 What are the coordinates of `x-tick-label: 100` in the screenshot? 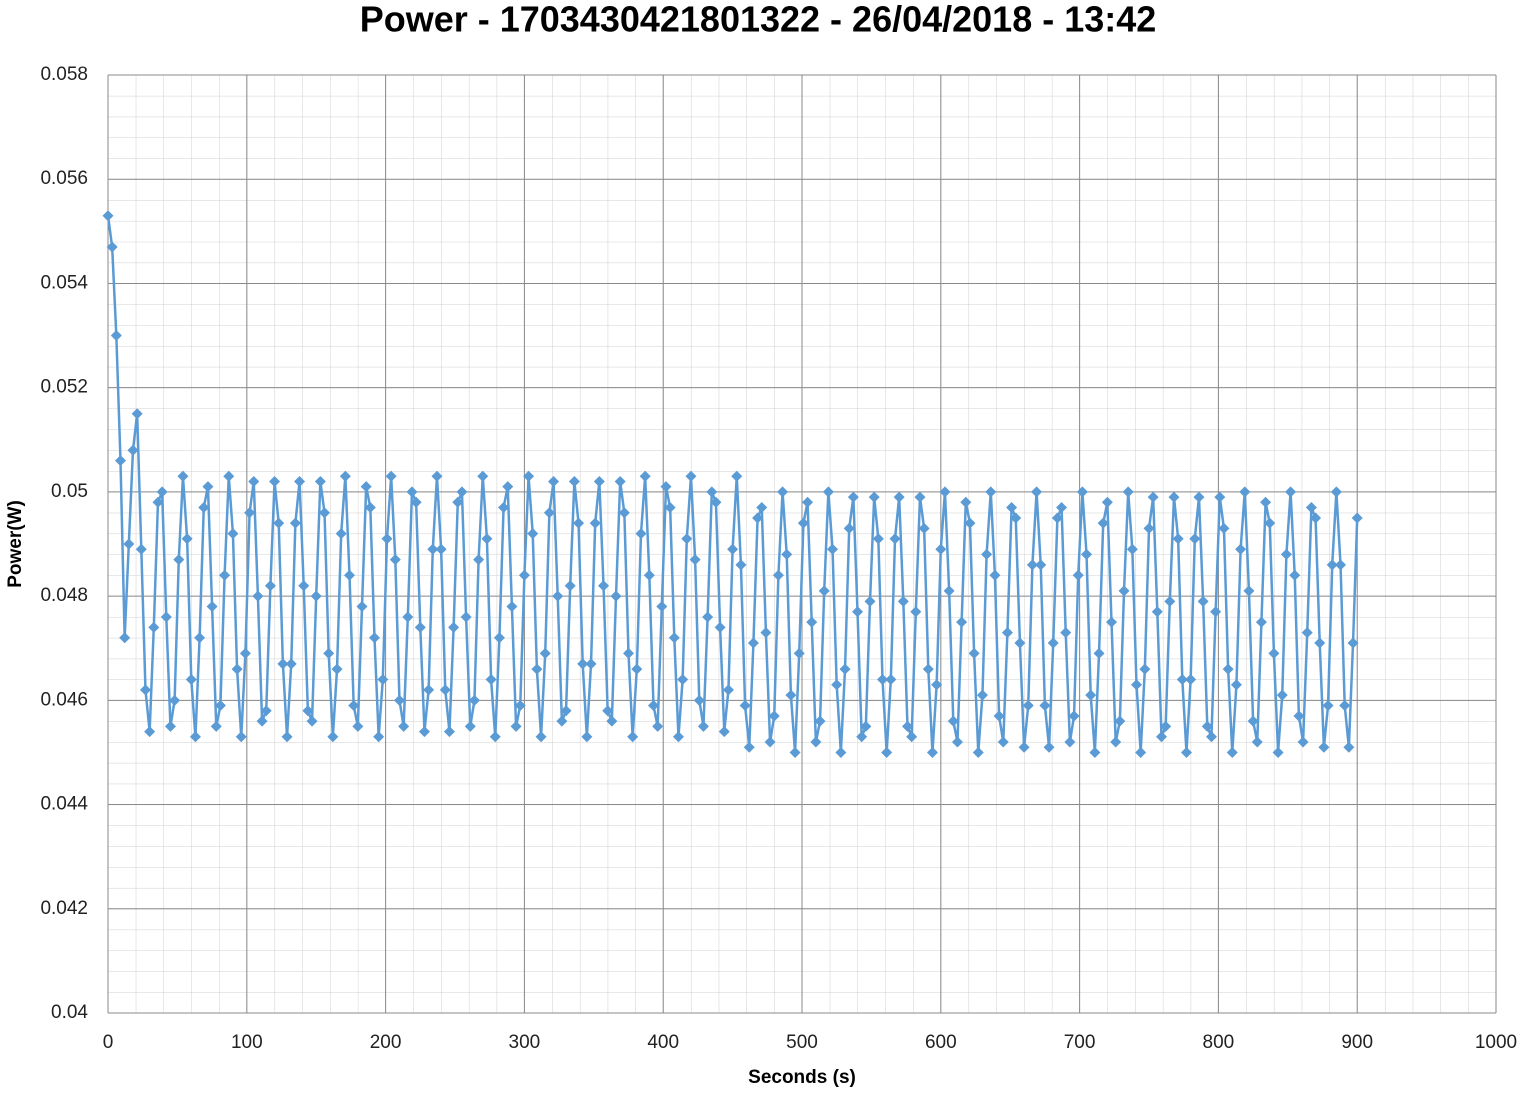 It's located at (247, 1042).